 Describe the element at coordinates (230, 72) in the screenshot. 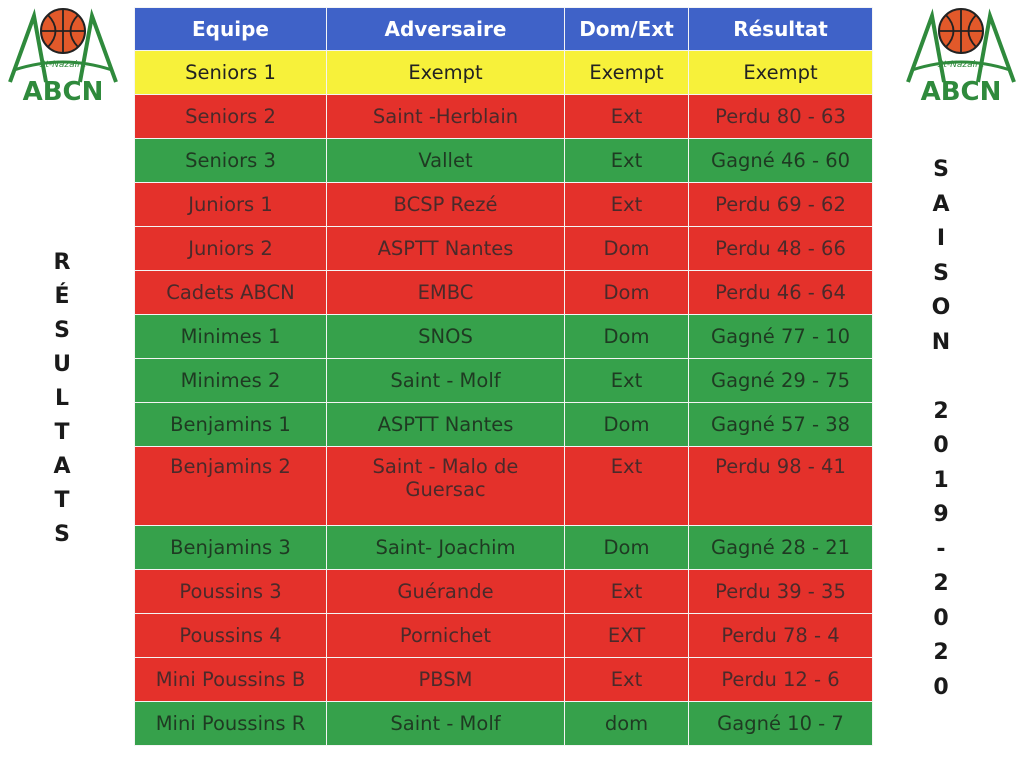

I see `cell-equipe: Seniors 1` at that location.